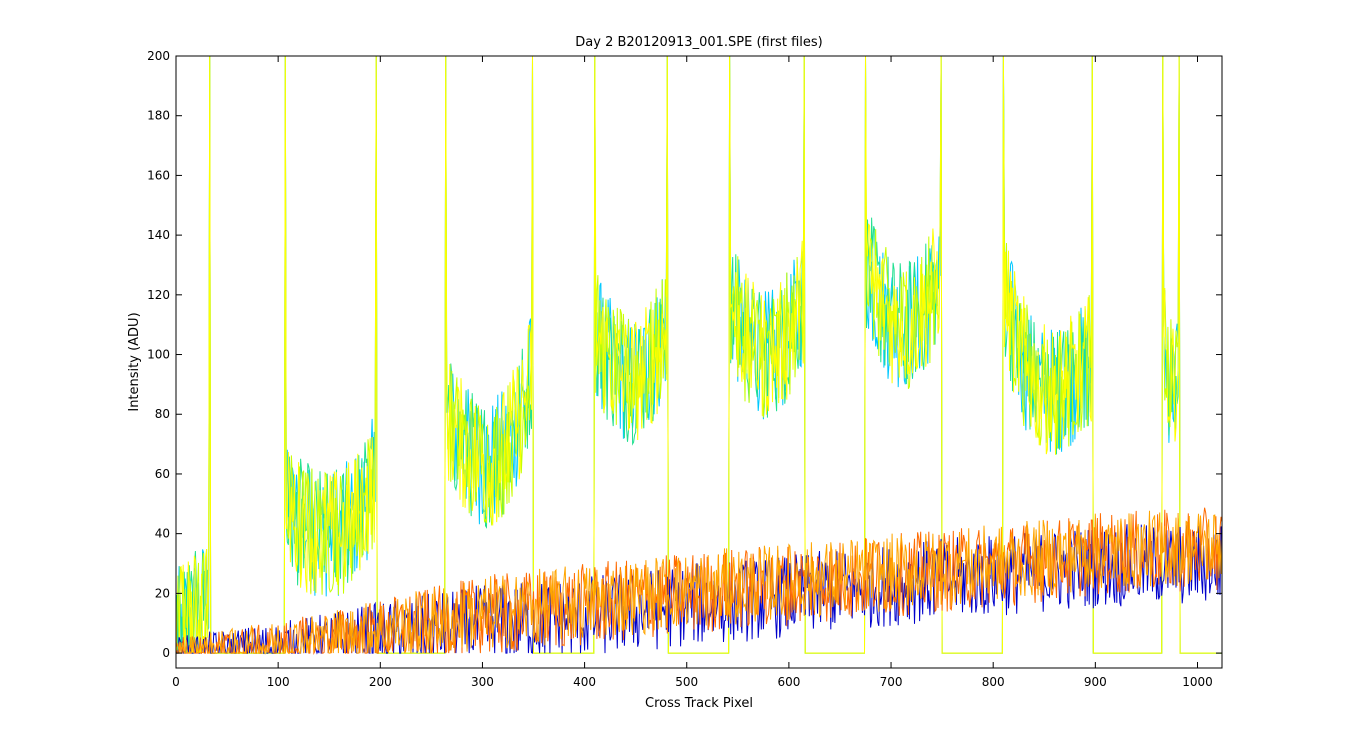 Image resolution: width=1350 pixels, height=750 pixels. What do you see at coordinates (1095, 682) in the screenshot?
I see `x-tick-label: 900` at bounding box center [1095, 682].